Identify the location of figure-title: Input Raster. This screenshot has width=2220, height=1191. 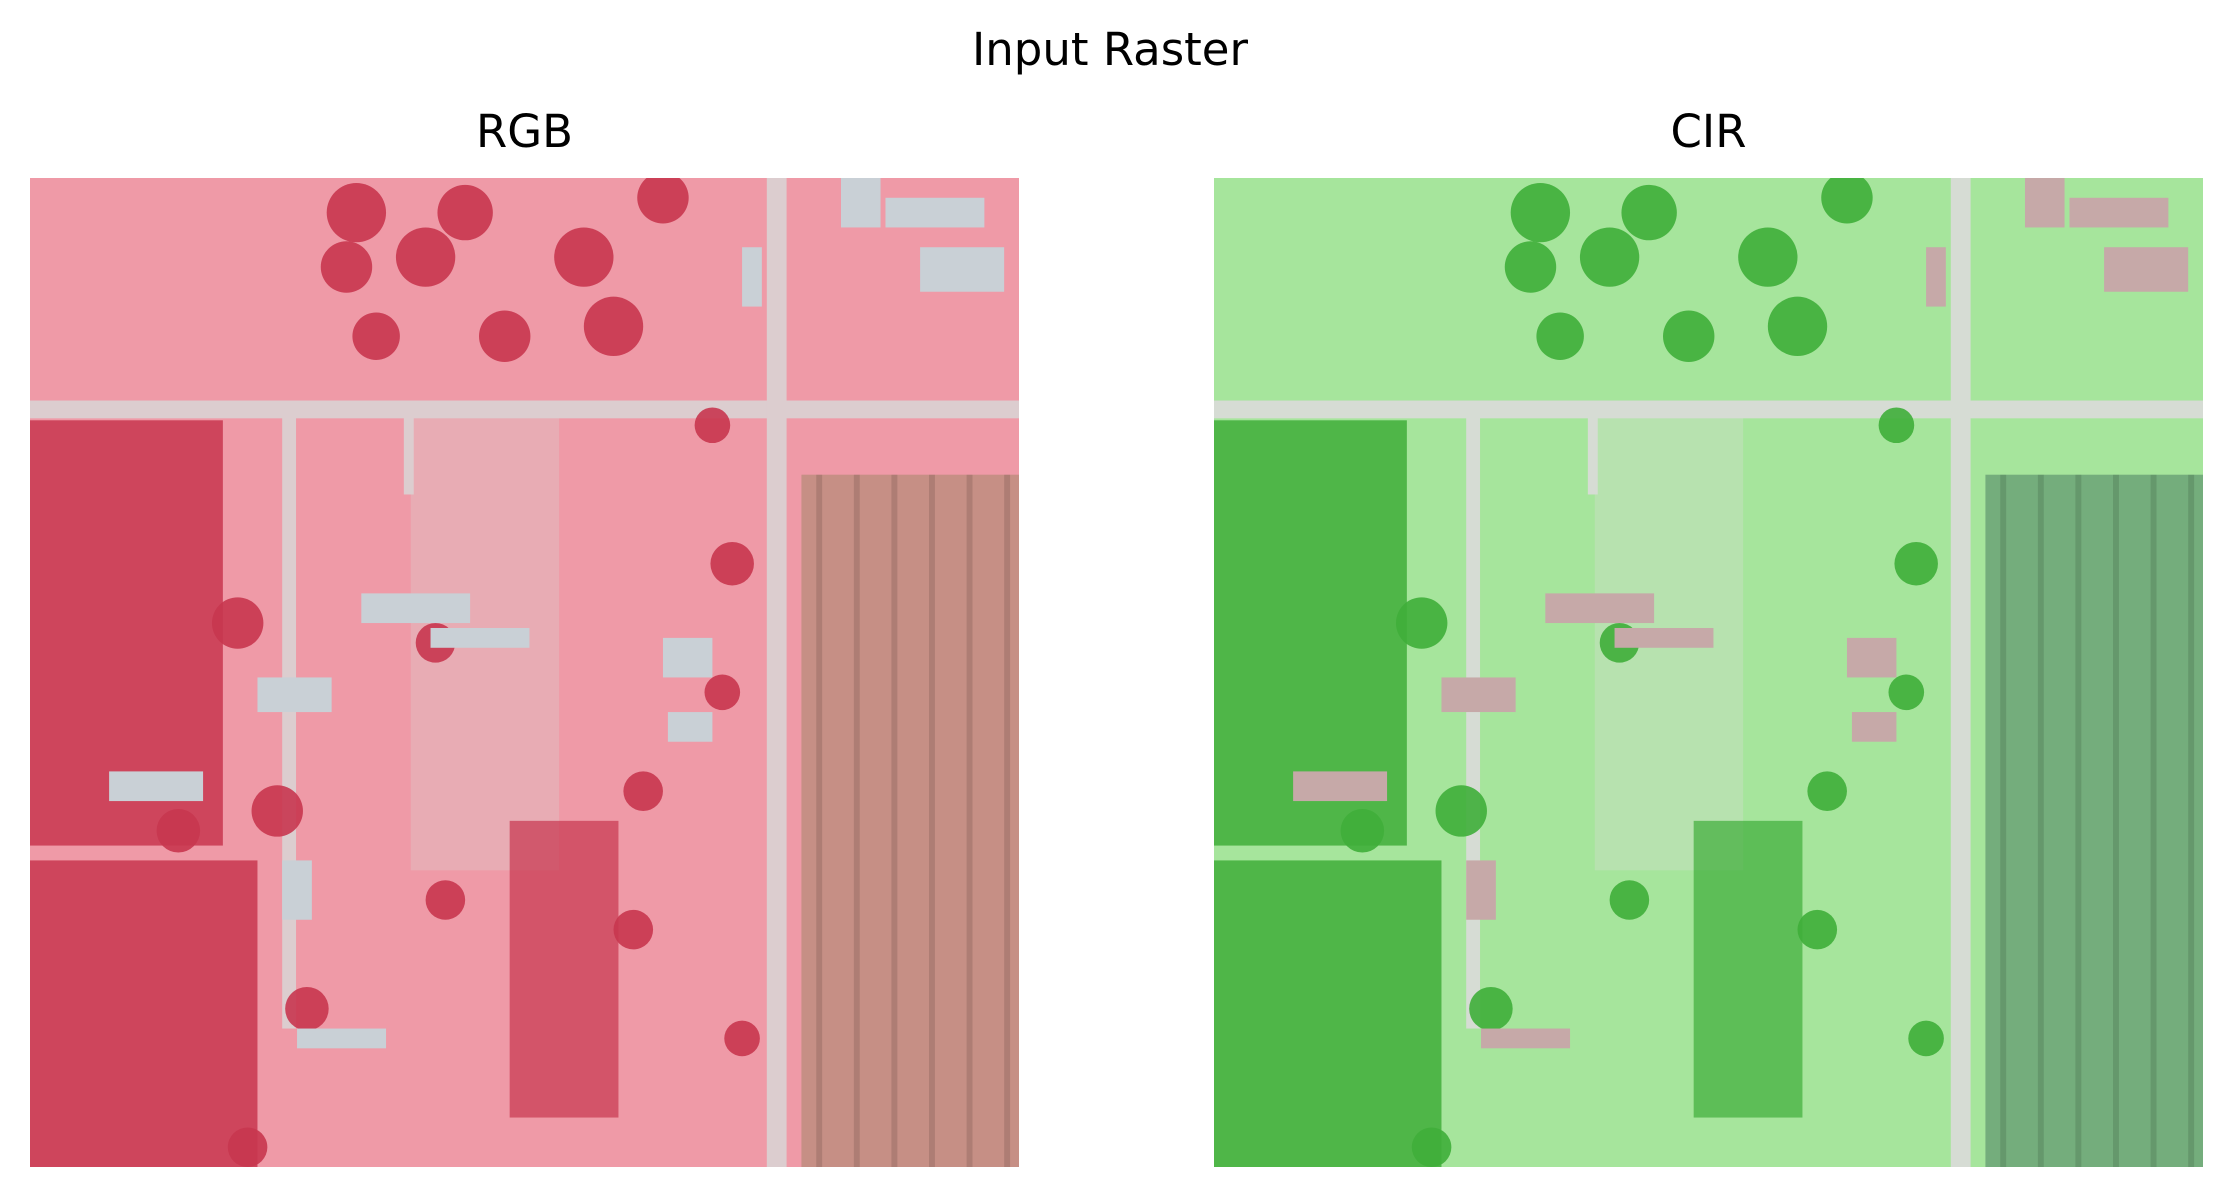
(1110, 49).